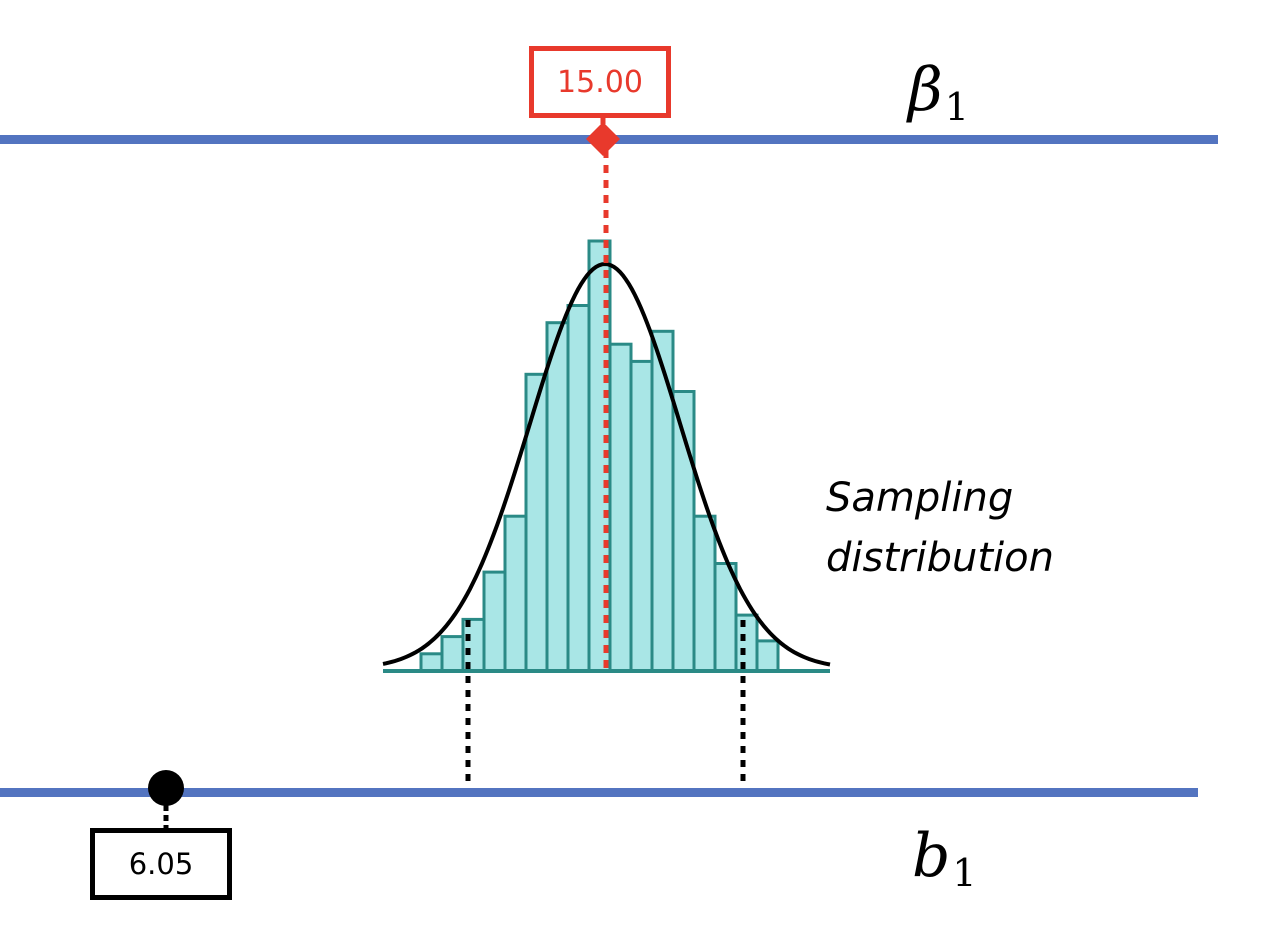  What do you see at coordinates (603, 139) in the screenshot?
I see `parameter-diamond-marker` at bounding box center [603, 139].